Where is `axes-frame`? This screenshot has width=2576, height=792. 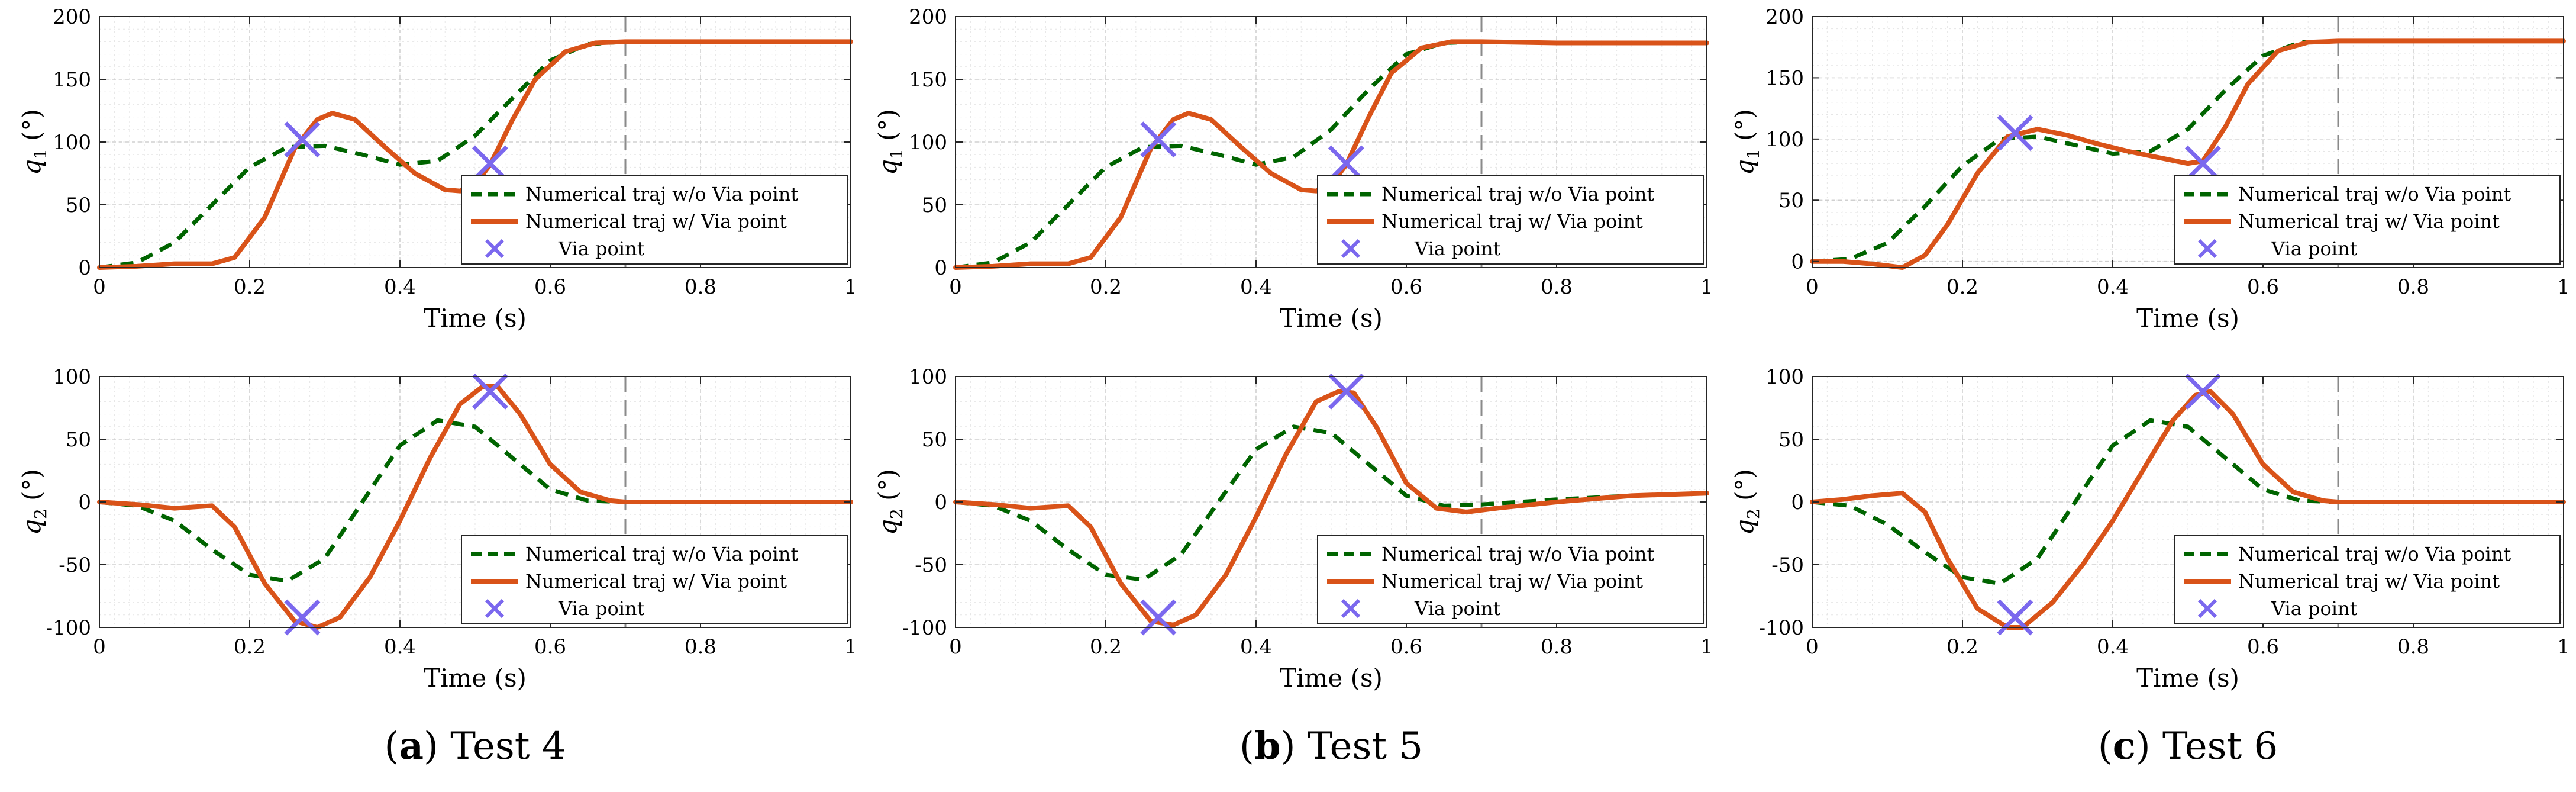
axes-frame is located at coordinates (2188, 142).